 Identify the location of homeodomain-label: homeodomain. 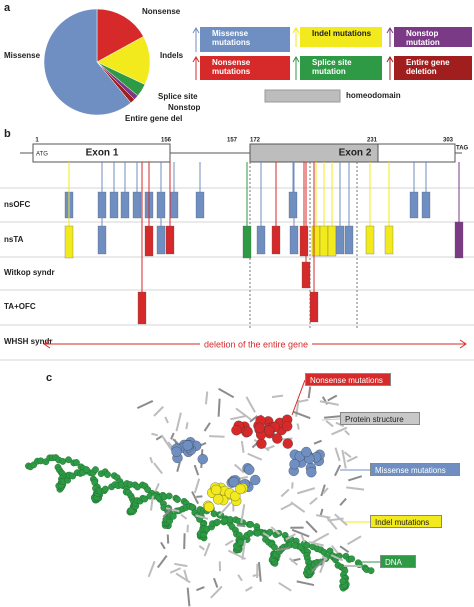
(373, 95).